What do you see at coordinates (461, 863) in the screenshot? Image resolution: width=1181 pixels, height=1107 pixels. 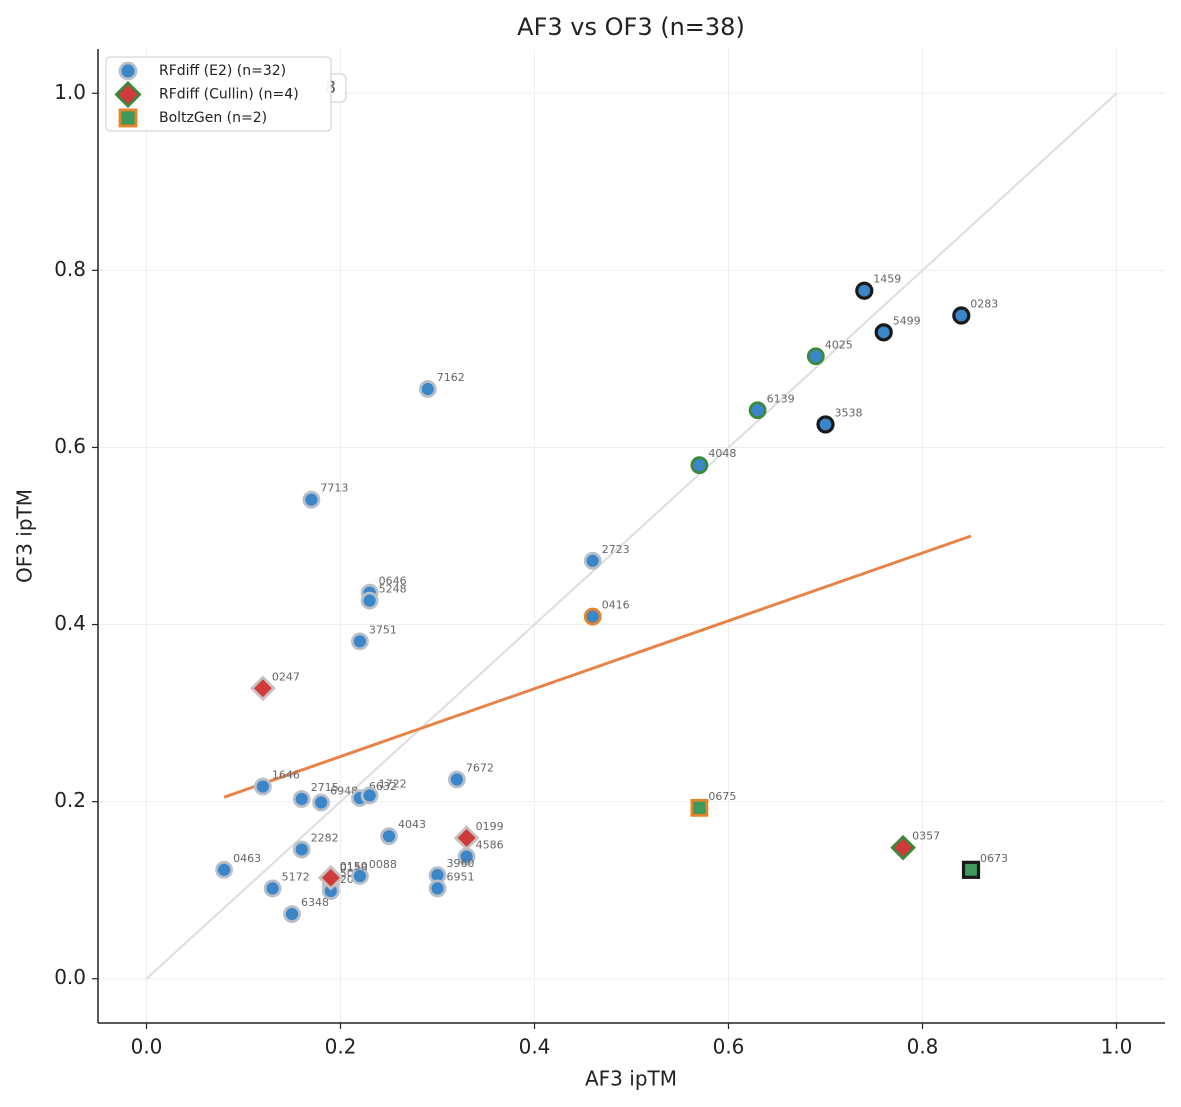 I see `point-label: 3960` at bounding box center [461, 863].